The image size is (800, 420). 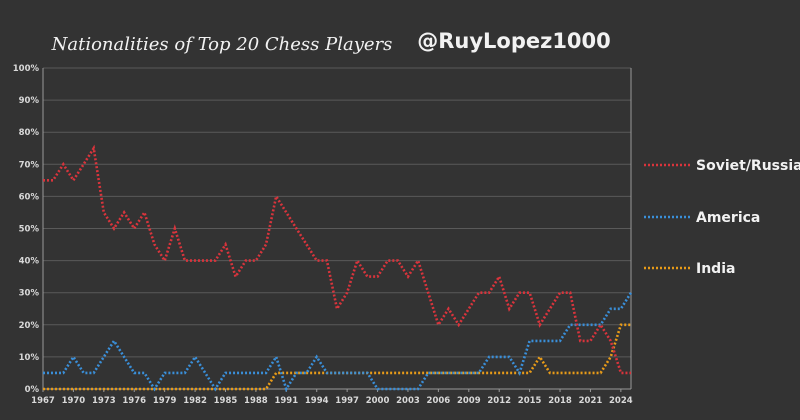 I want to click on y-tick-label: 60%, so click(x=29, y=197).